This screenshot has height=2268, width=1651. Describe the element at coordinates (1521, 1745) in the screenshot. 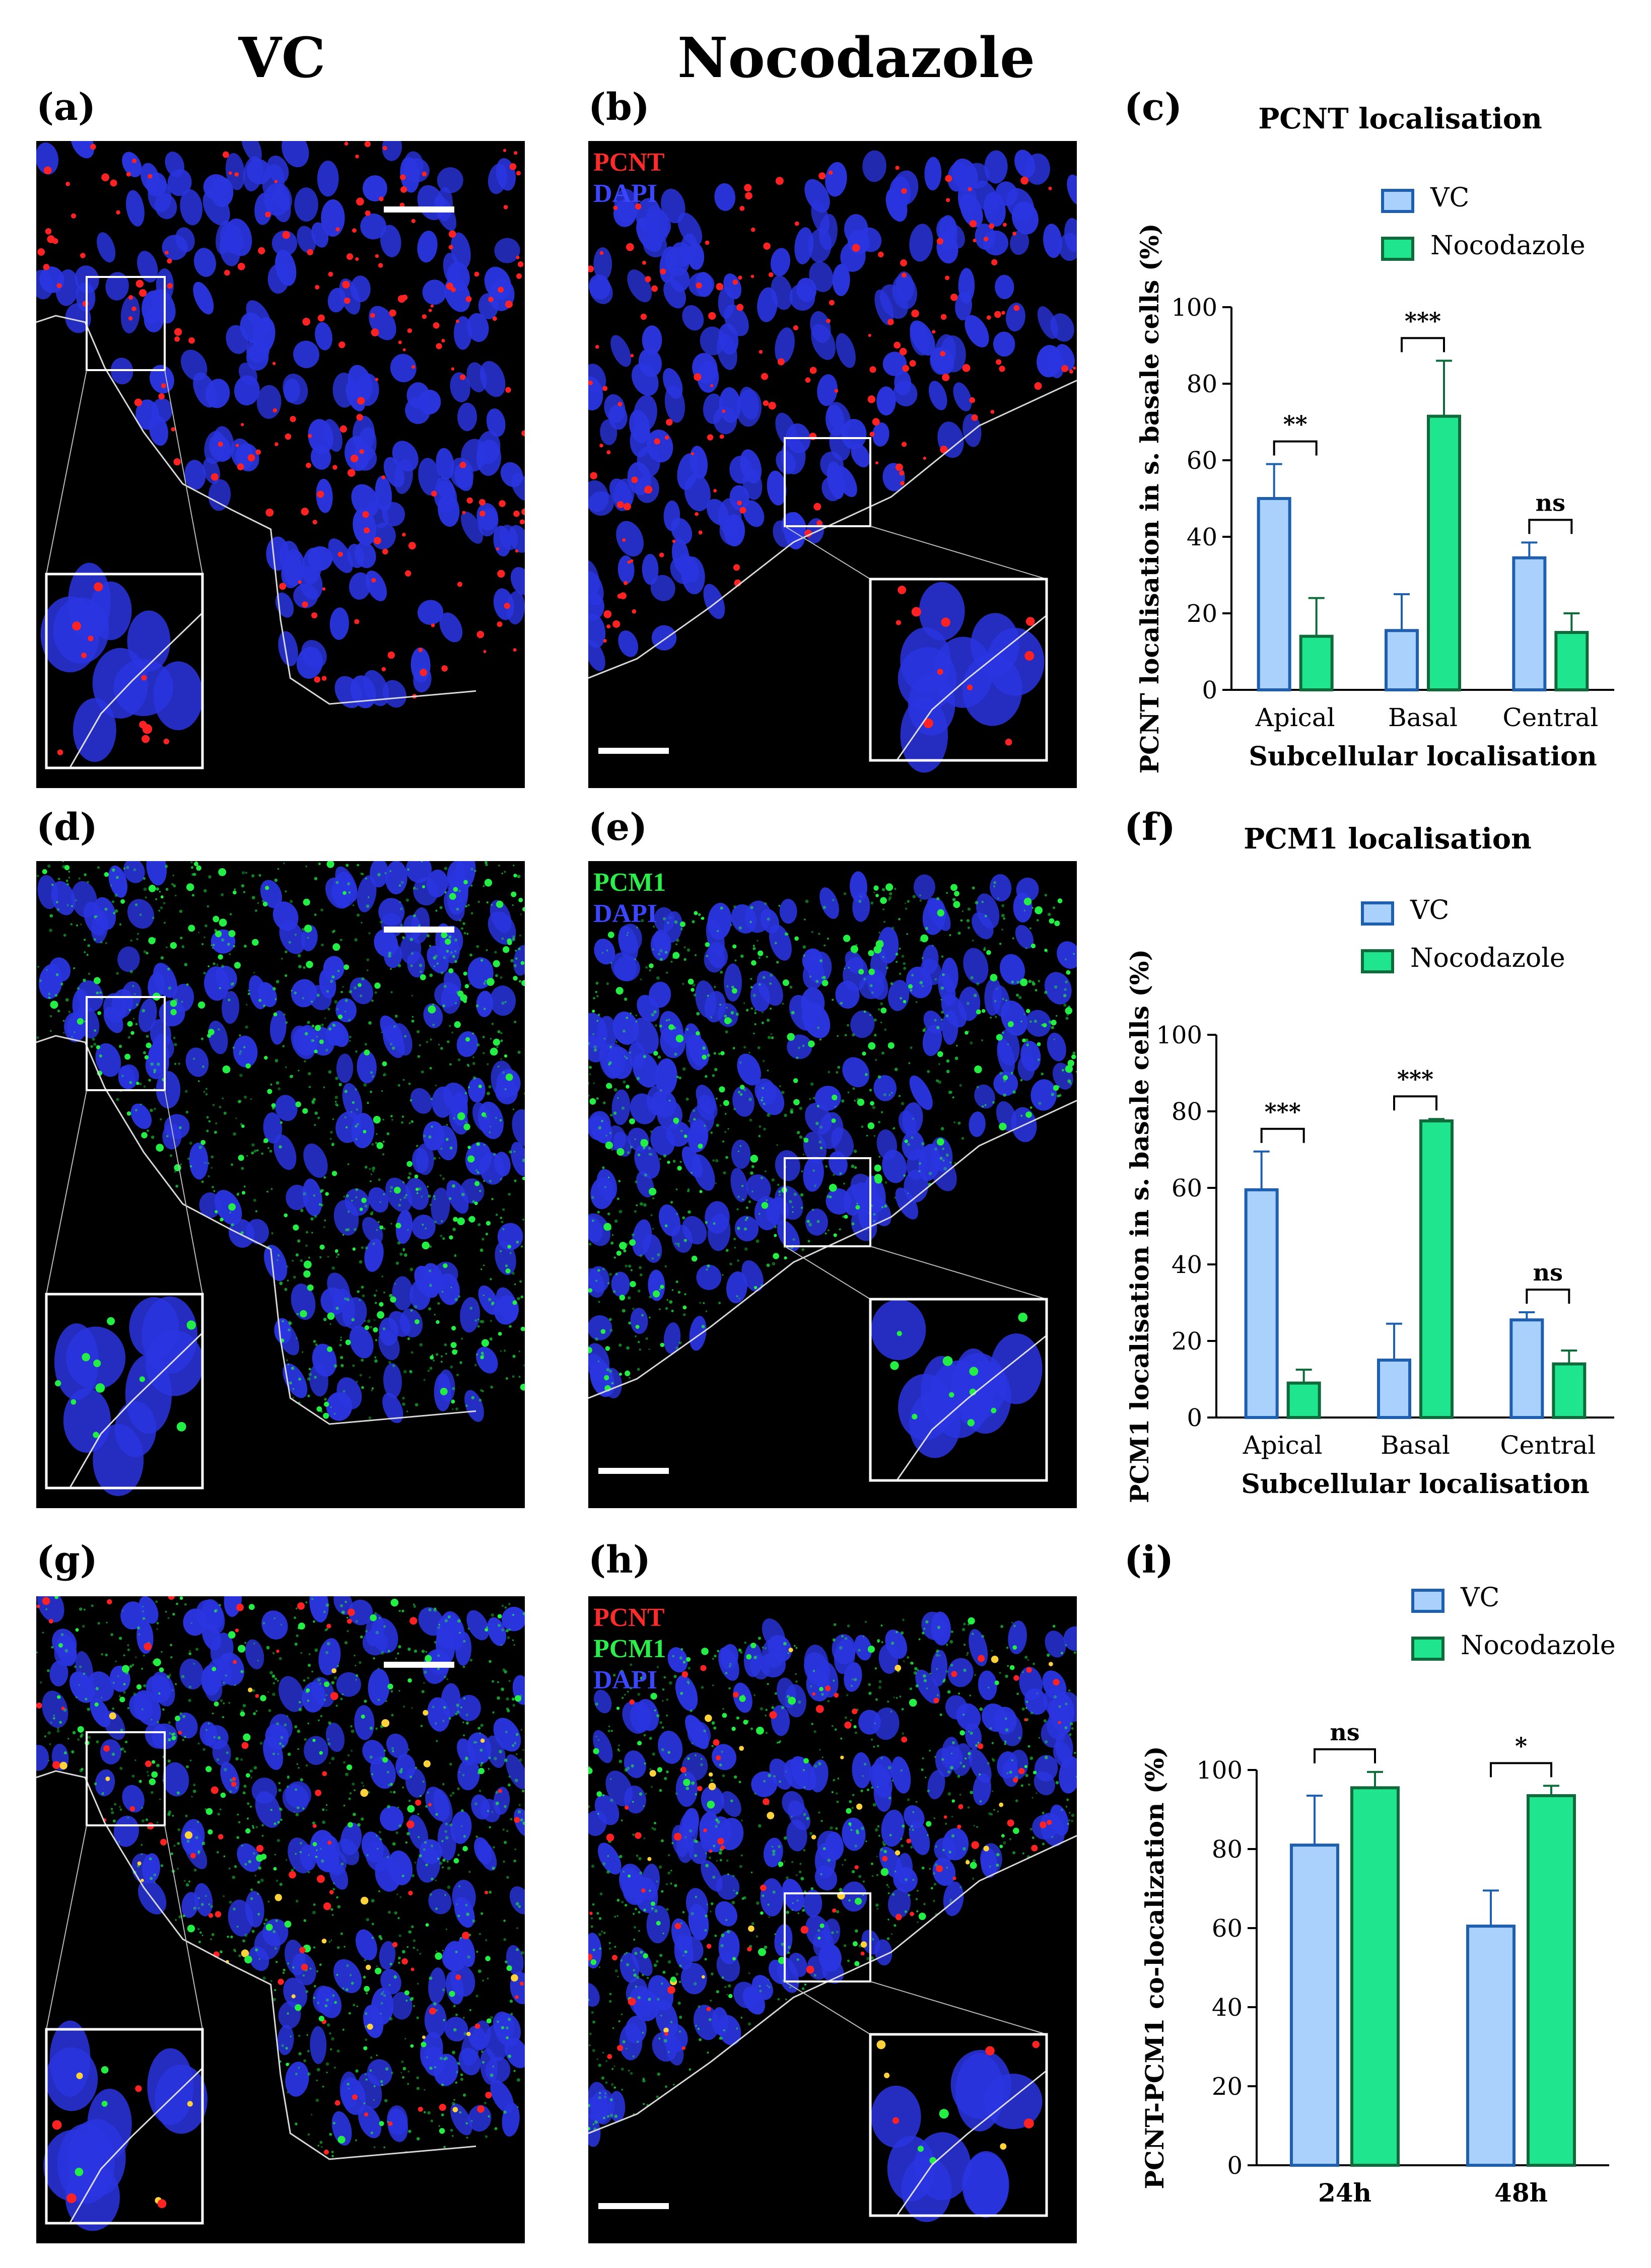

I see `significance-label: *` at that location.